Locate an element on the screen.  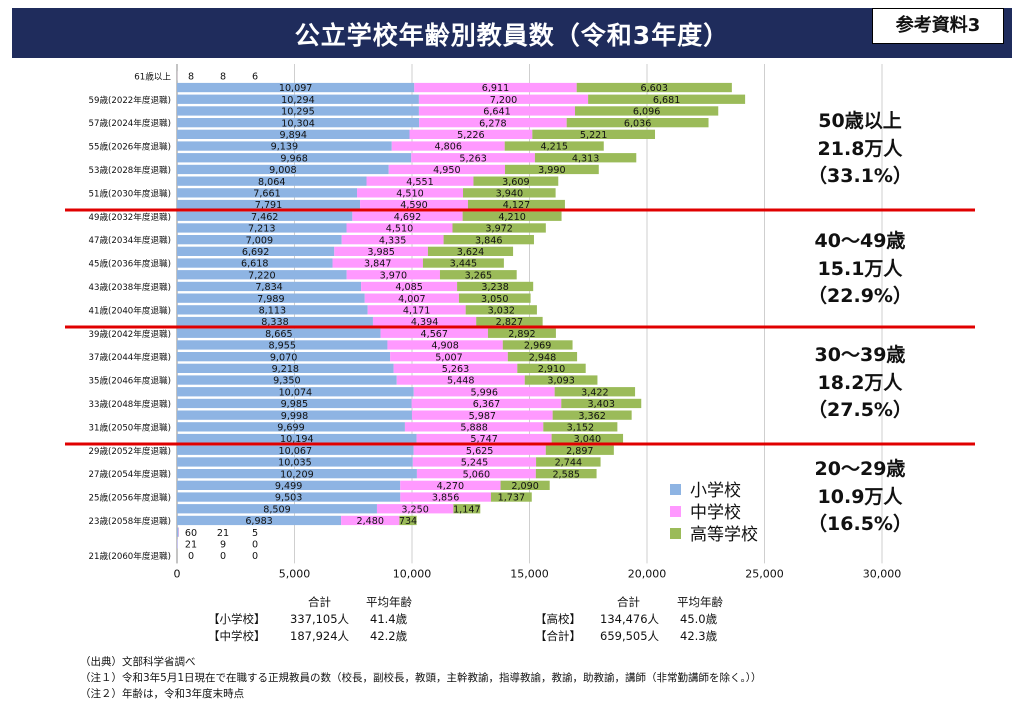
bar-value-label: 6,618 is located at coordinates (254, 264).